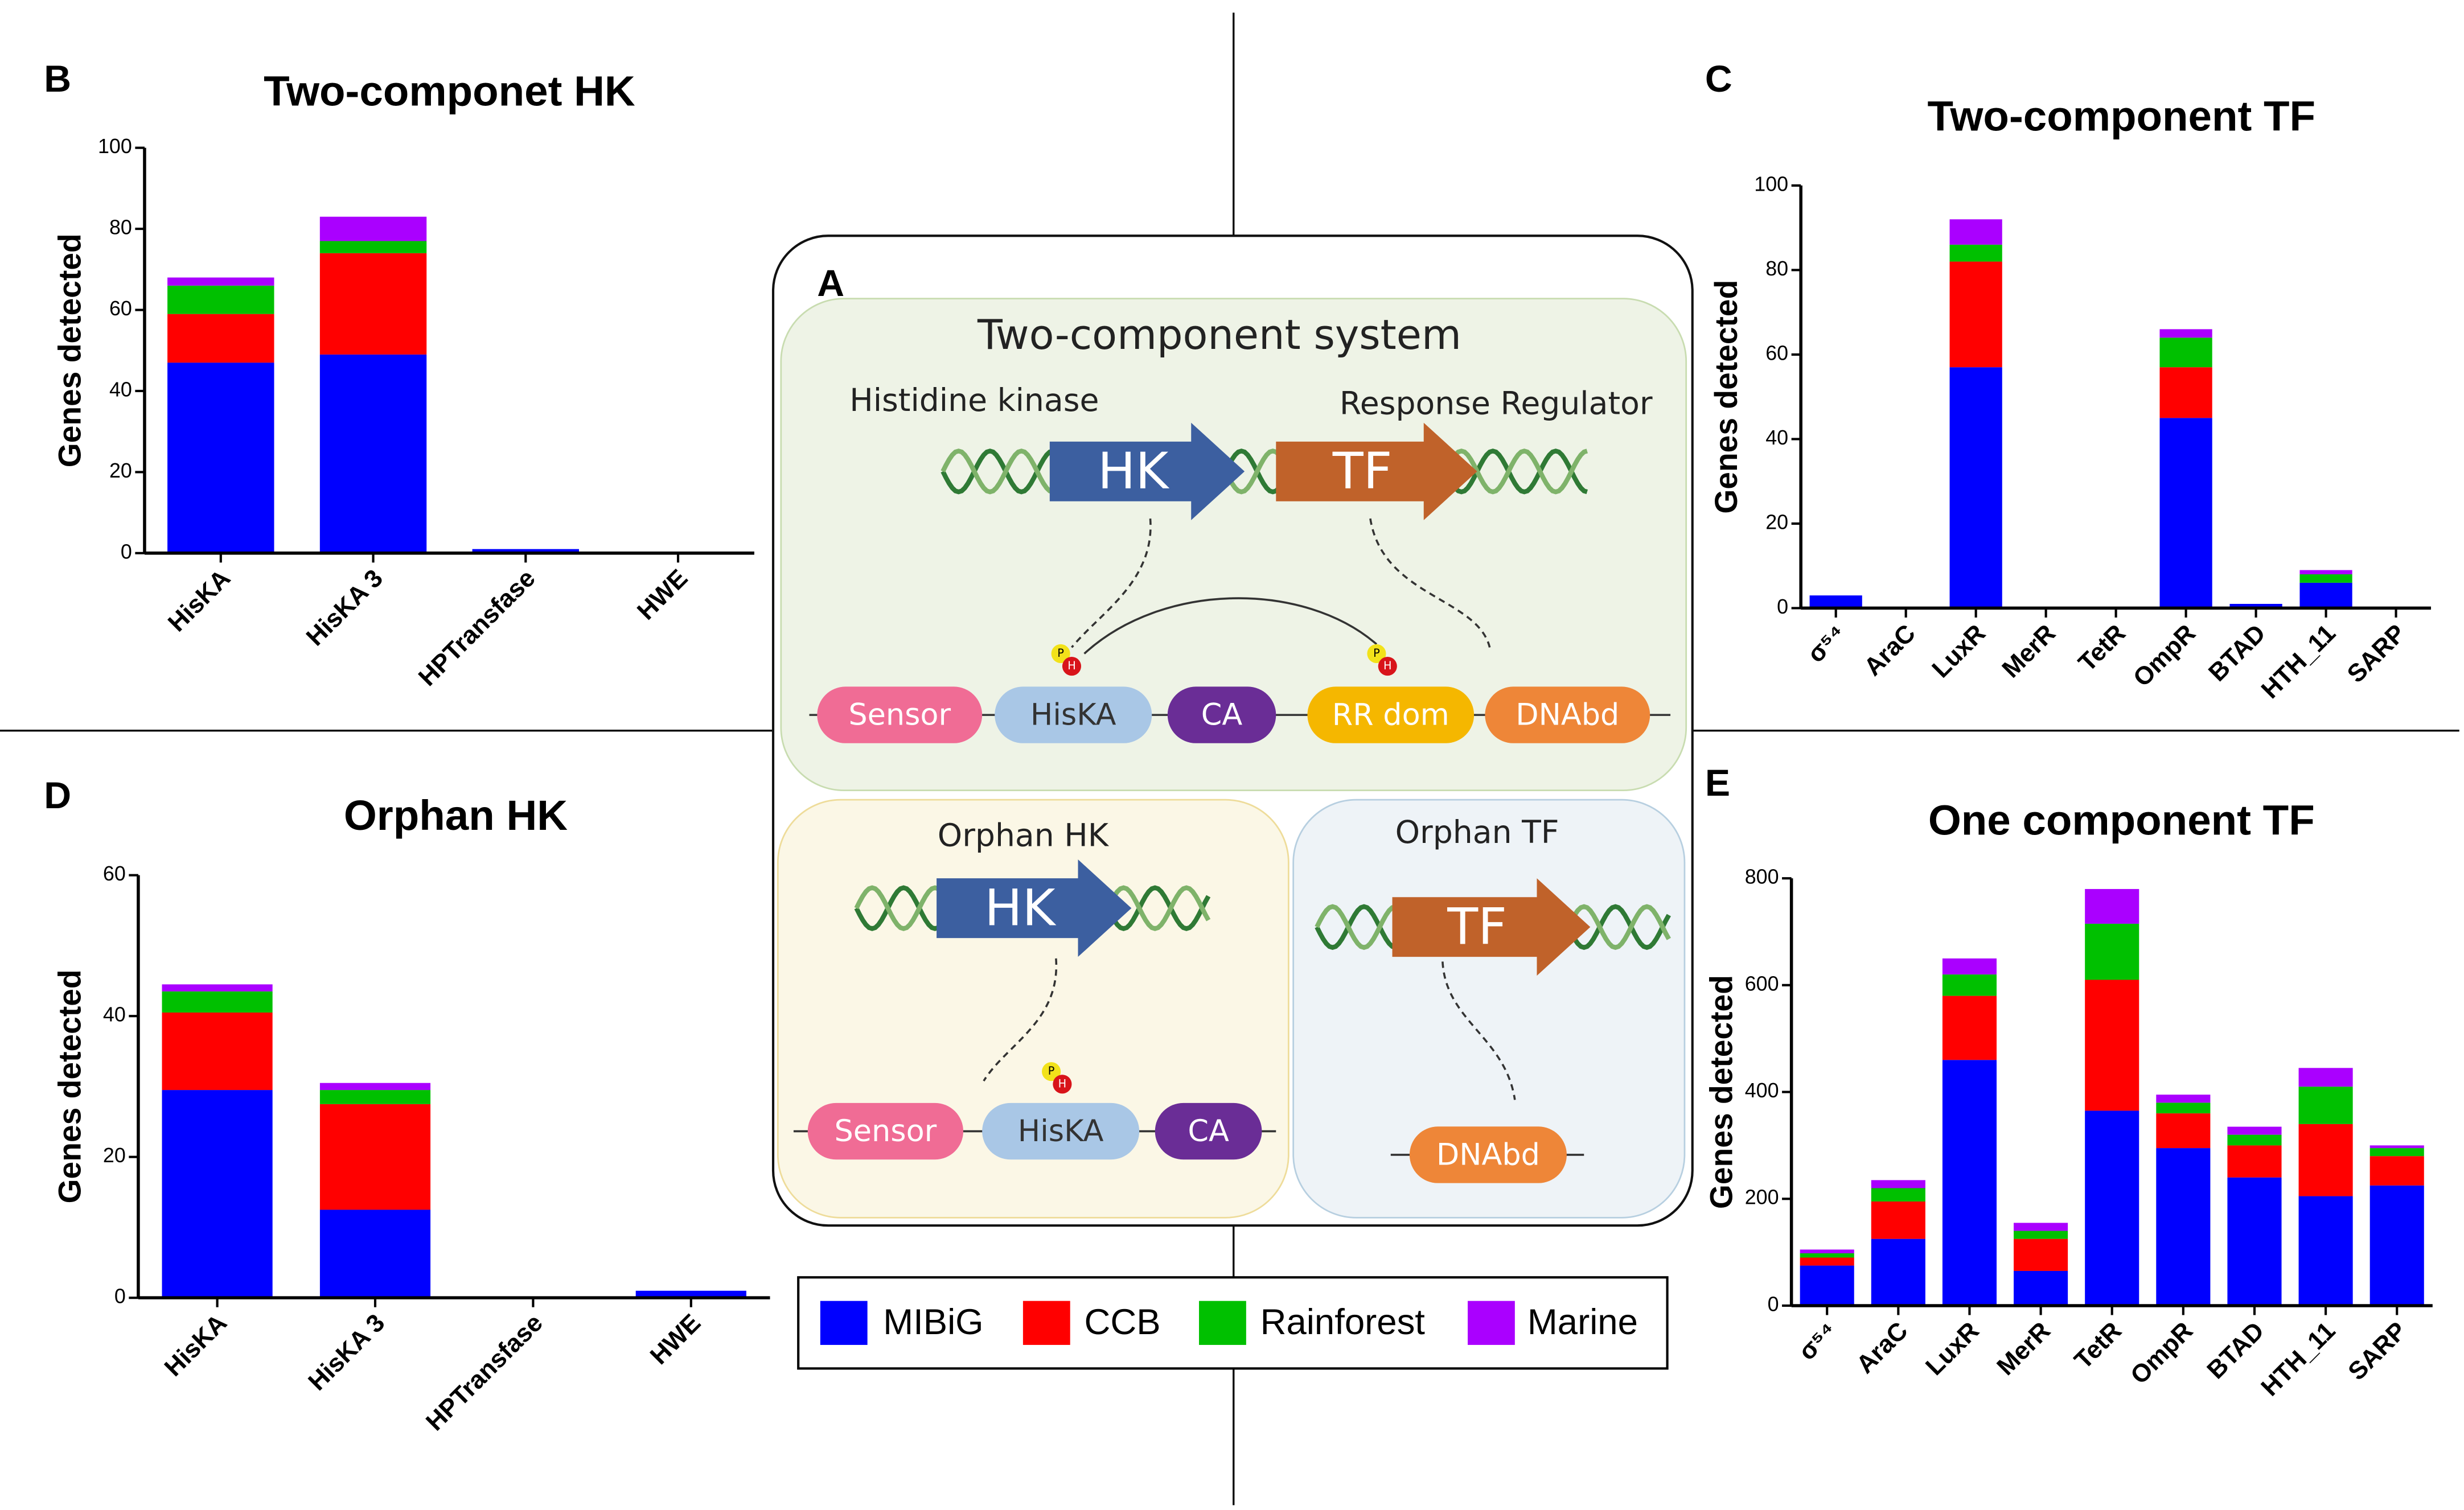  What do you see at coordinates (346, 1352) in the screenshot?
I see `x-tick-label: HisKA 3` at bounding box center [346, 1352].